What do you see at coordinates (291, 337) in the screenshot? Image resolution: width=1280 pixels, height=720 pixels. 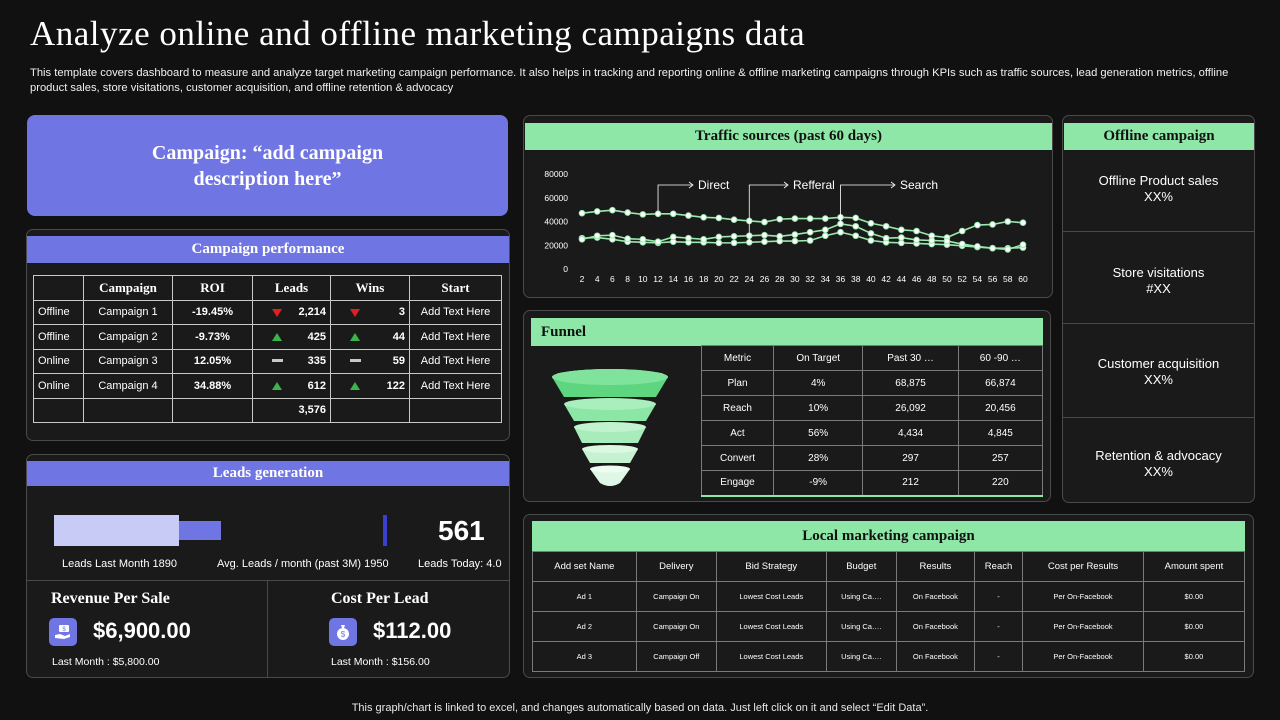 I see `leads-cell: 425` at bounding box center [291, 337].